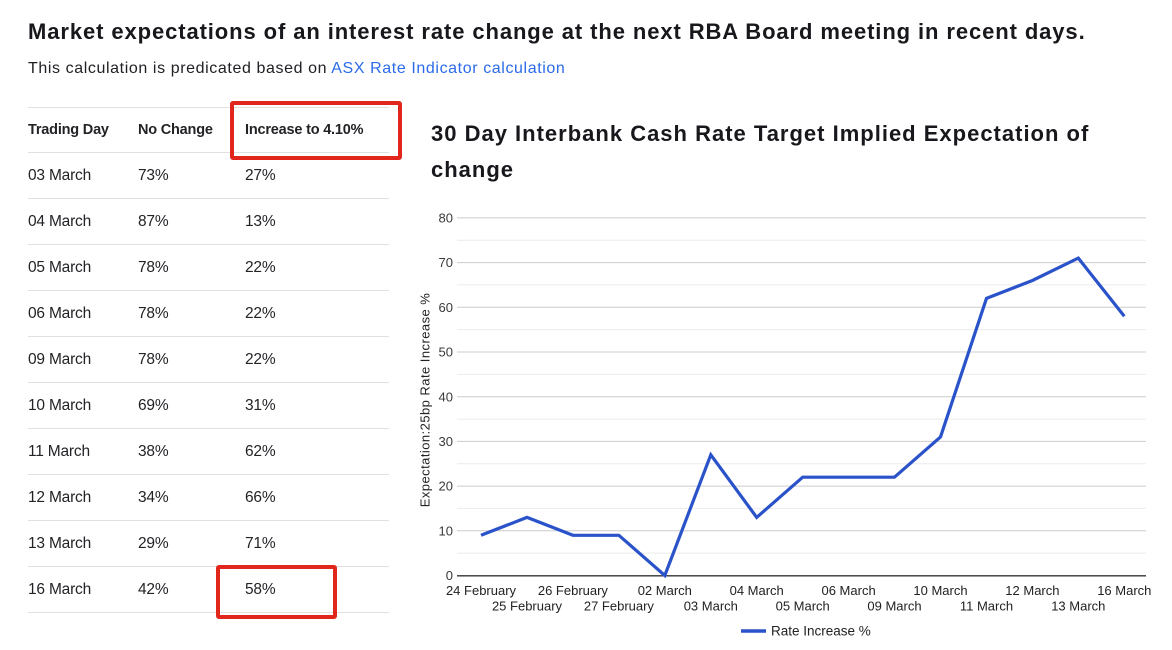  Describe the element at coordinates (1124, 590) in the screenshot. I see `svg-text: 16 March` at that location.